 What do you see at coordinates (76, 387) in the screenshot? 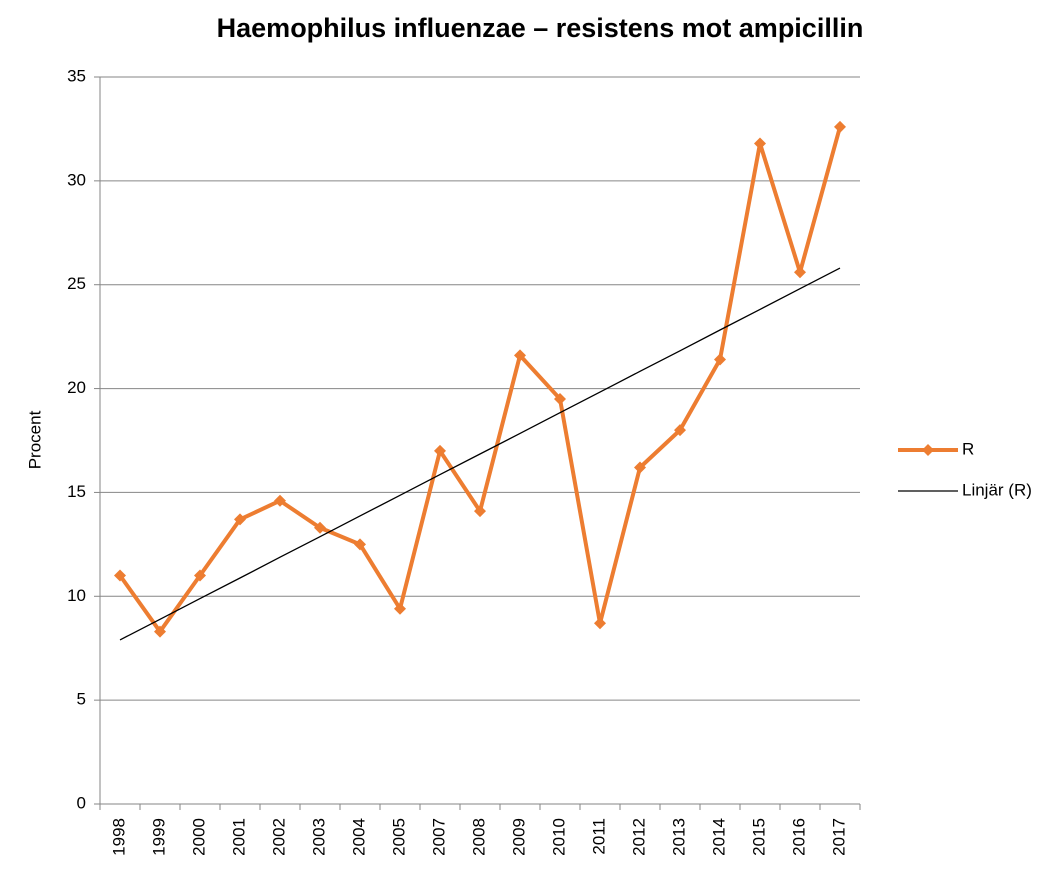
I see `y-tick-label: 20` at bounding box center [76, 387].